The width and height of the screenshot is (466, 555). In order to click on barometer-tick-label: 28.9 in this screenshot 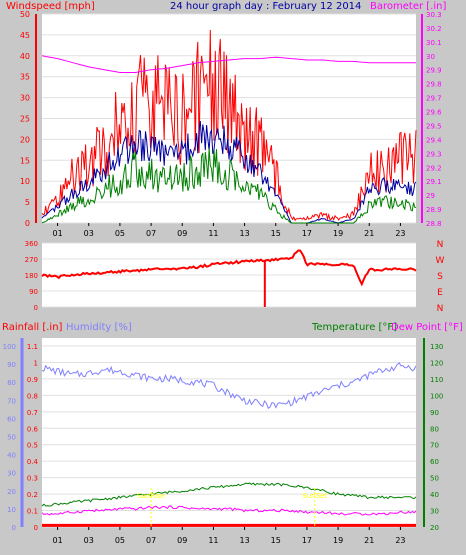, I will do `click(434, 210)`.